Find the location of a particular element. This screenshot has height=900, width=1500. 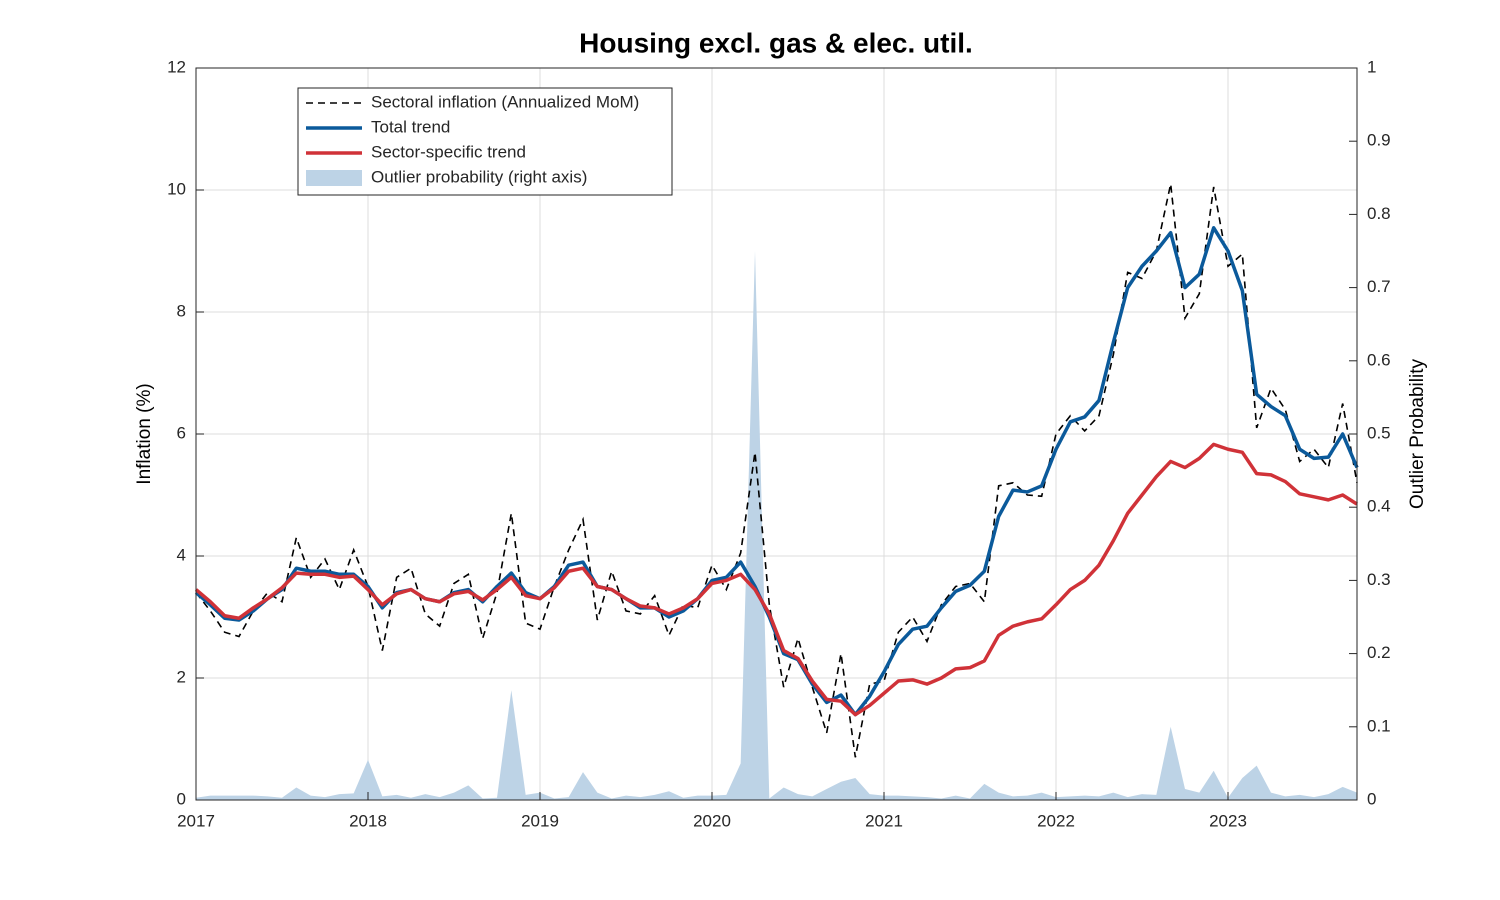

y-tick-label: 2 is located at coordinates (181, 676).